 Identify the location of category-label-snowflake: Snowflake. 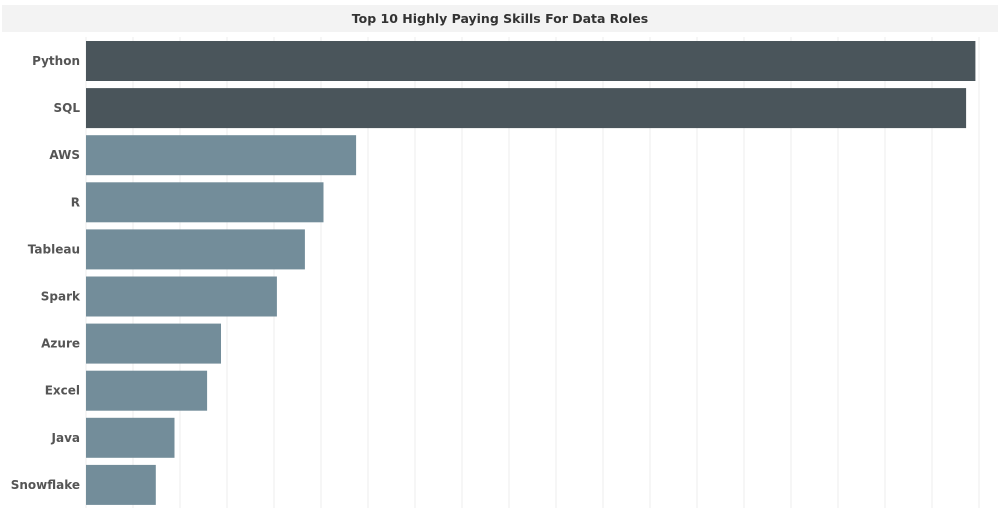
(45, 485).